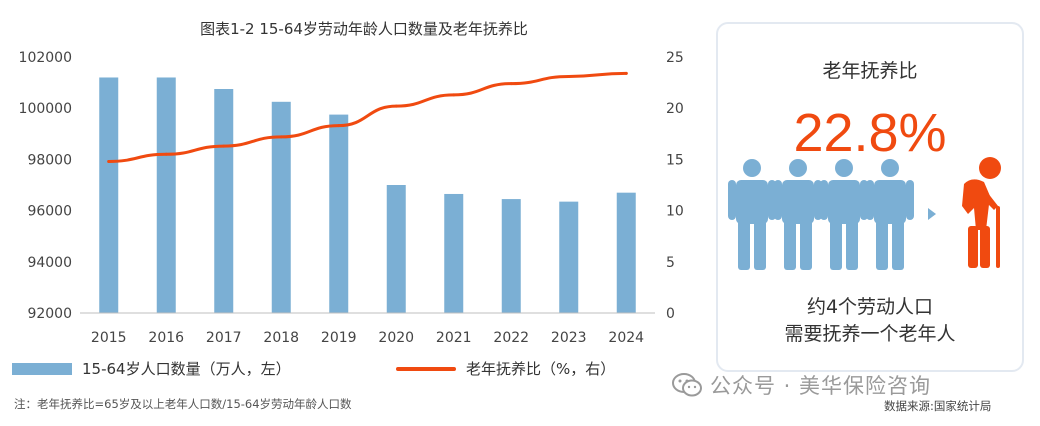 This screenshot has width=1040, height=426. I want to click on line-point-2018, so click(281, 137).